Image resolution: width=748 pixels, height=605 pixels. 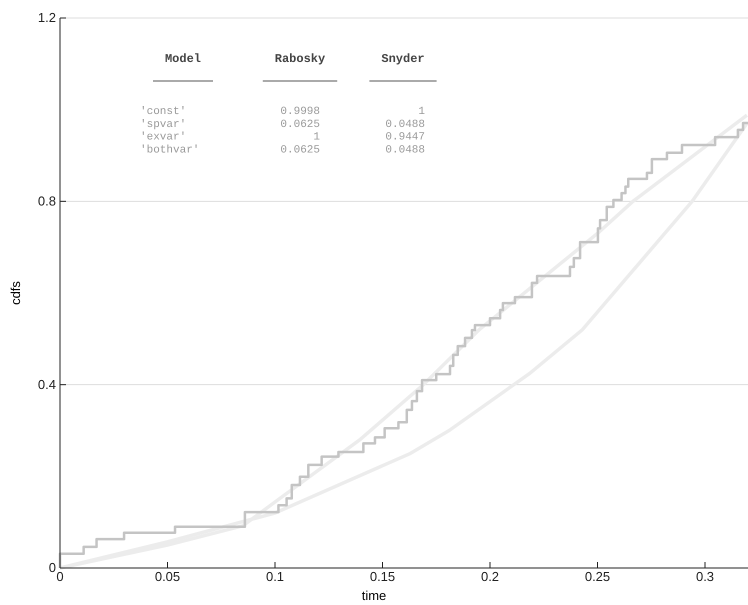 I want to click on annotation: Model, so click(x=183, y=59).